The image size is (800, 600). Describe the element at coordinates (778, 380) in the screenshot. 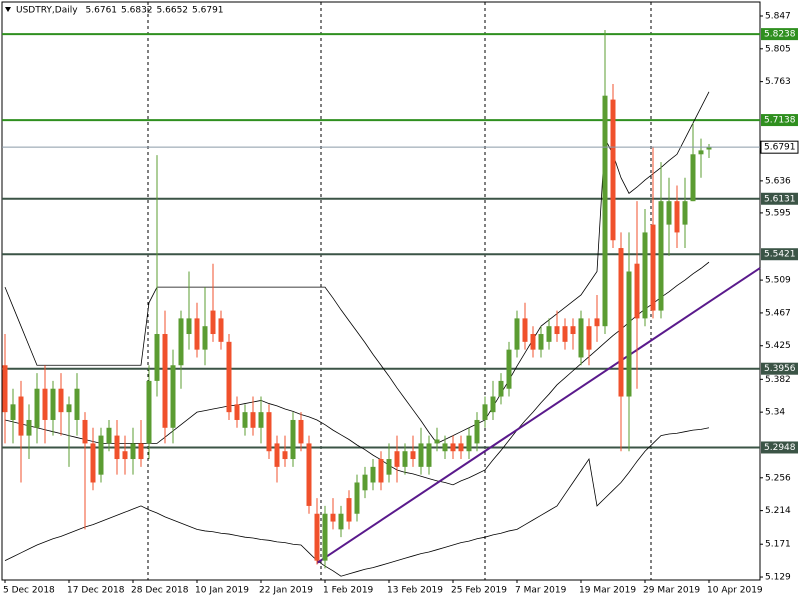

I see `y-tick-label: 5.382` at that location.